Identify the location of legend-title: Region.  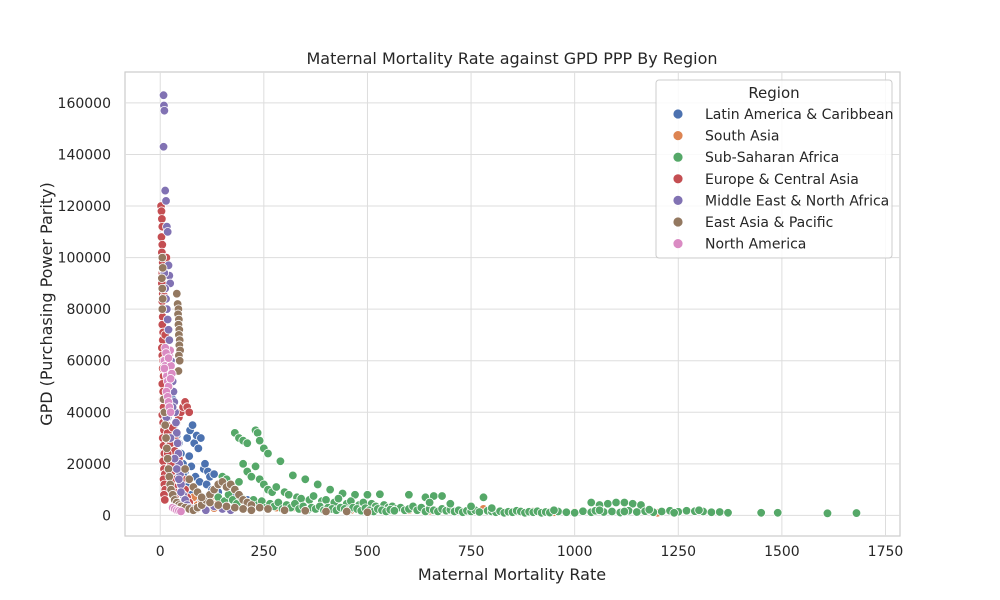
(773, 93).